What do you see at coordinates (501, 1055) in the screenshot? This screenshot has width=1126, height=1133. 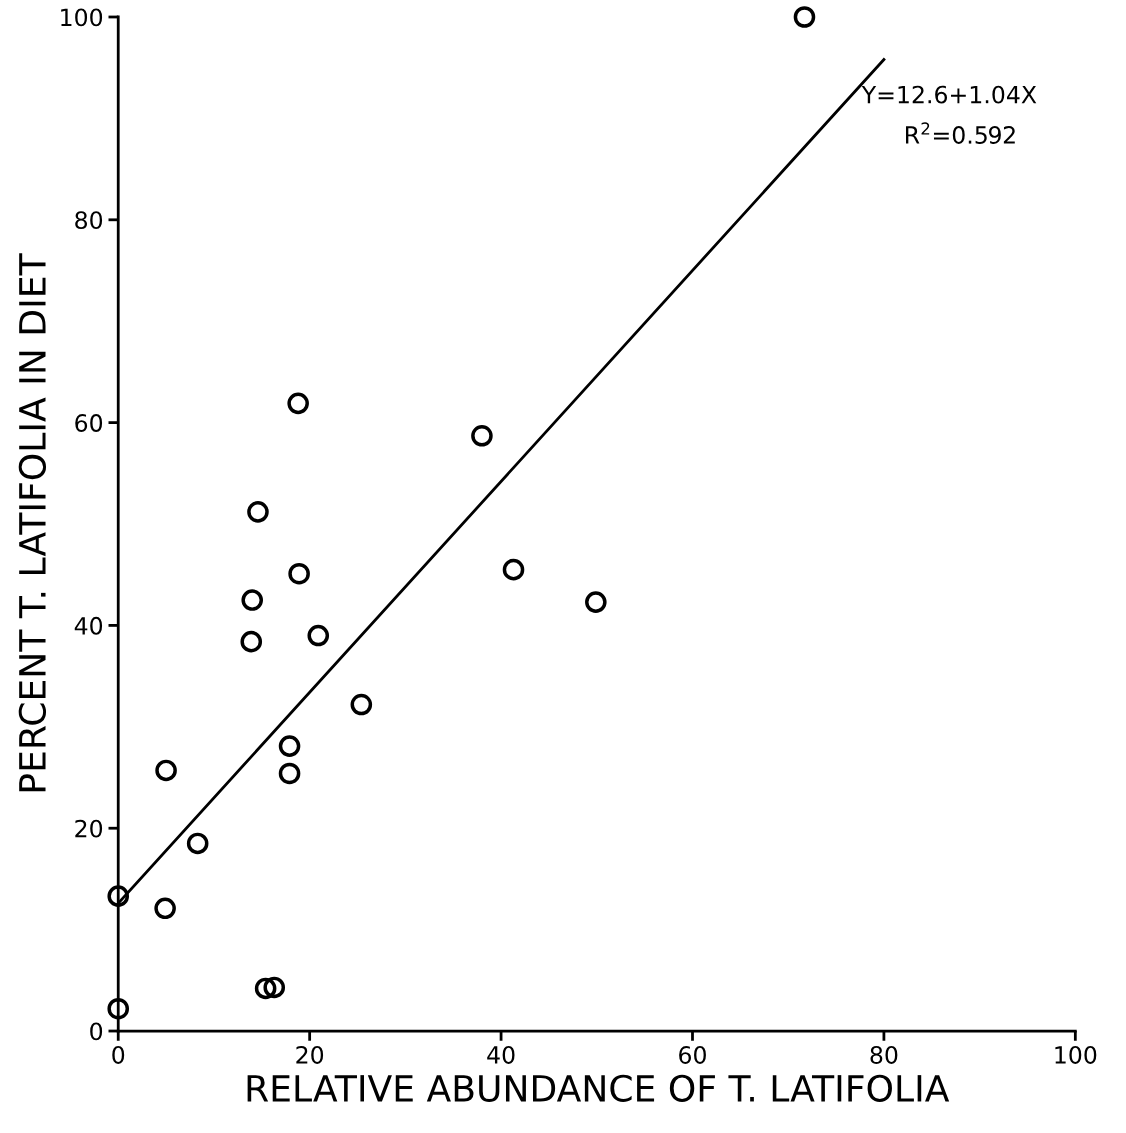 I see `x-tick-label: 40` at bounding box center [501, 1055].